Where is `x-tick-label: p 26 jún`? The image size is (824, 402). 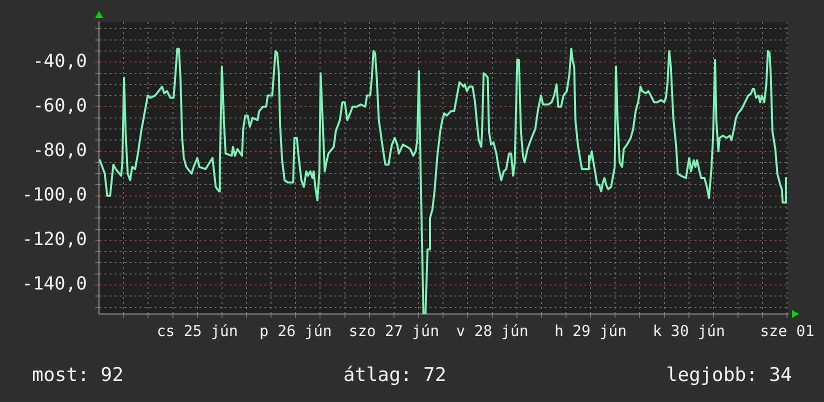 x-tick-label: p 26 jún is located at coordinates (296, 331).